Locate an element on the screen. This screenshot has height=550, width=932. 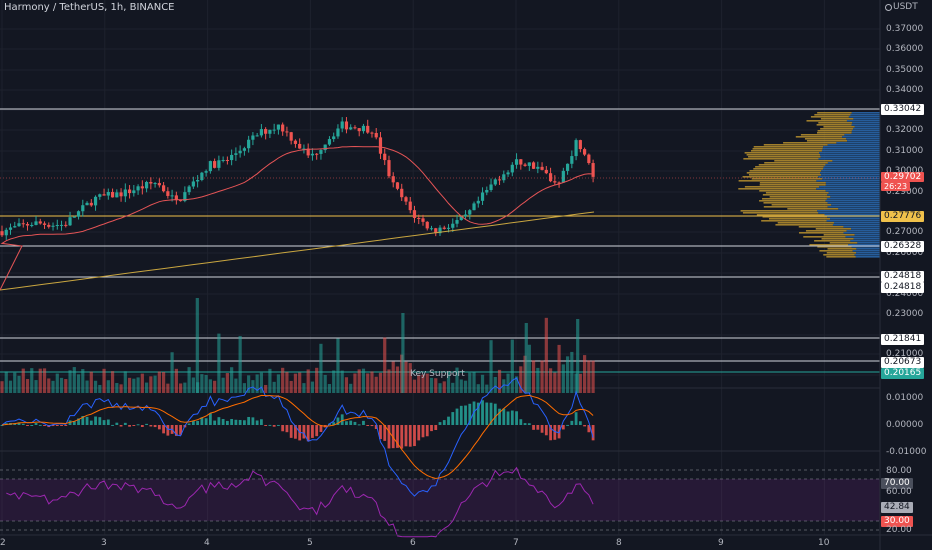
time-tick: 3 is located at coordinates (104, 543).